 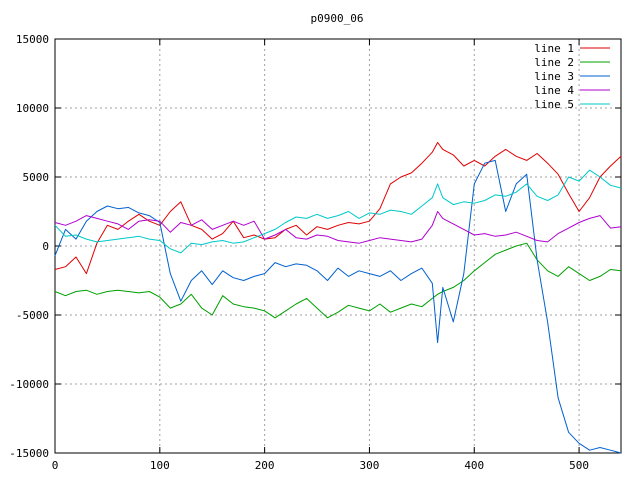 What do you see at coordinates (29, 246) in the screenshot?
I see `y-tick-labels: -15000 -10000 -5000 0 5000 10000 15000` at bounding box center [29, 246].